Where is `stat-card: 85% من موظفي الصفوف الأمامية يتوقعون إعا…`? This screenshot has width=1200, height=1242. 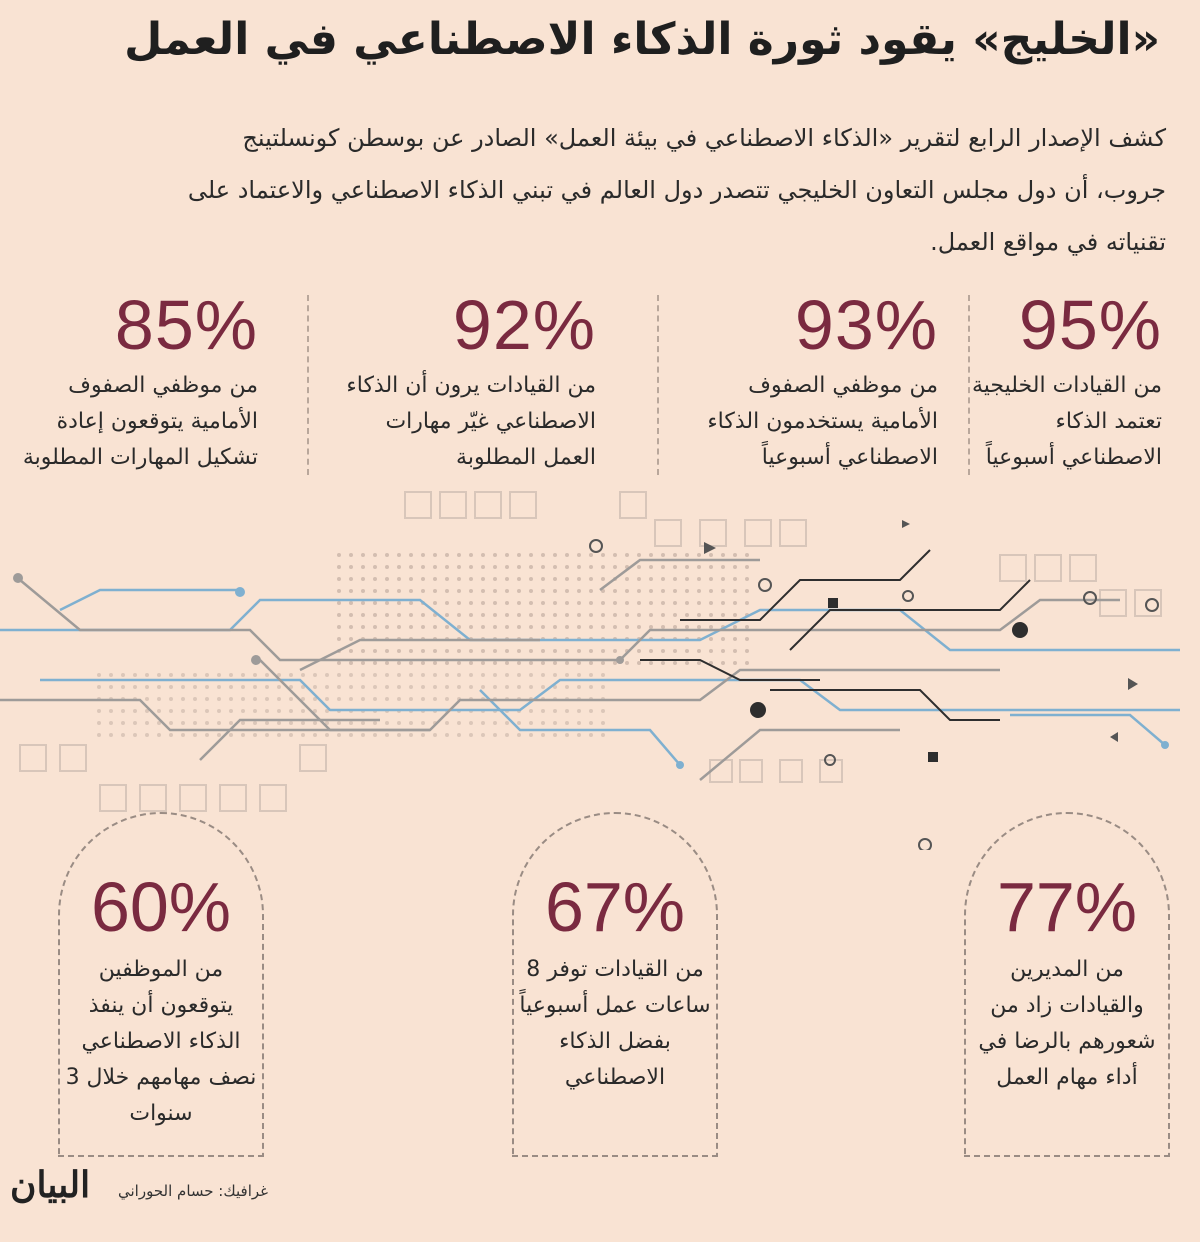
stat-card: 85% من موظفي الصفوف الأمامية يتوقعون إعا… is located at coordinates (138, 383).